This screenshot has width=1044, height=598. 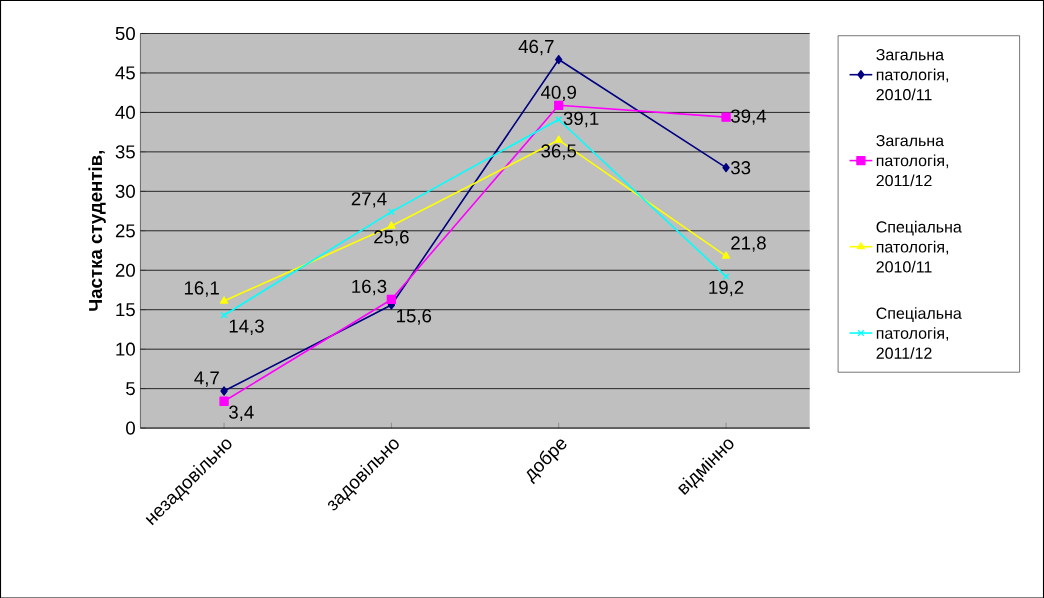 What do you see at coordinates (919, 332) in the screenshot?
I see `legend-label: Спеціальна патологія, 2011/12` at bounding box center [919, 332].